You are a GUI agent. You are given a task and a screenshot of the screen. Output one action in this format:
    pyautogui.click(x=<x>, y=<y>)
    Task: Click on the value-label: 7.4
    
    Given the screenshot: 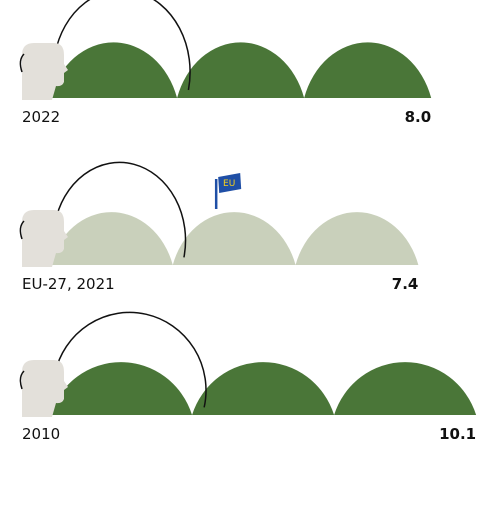 What is the action you would take?
    pyautogui.click(x=405, y=284)
    